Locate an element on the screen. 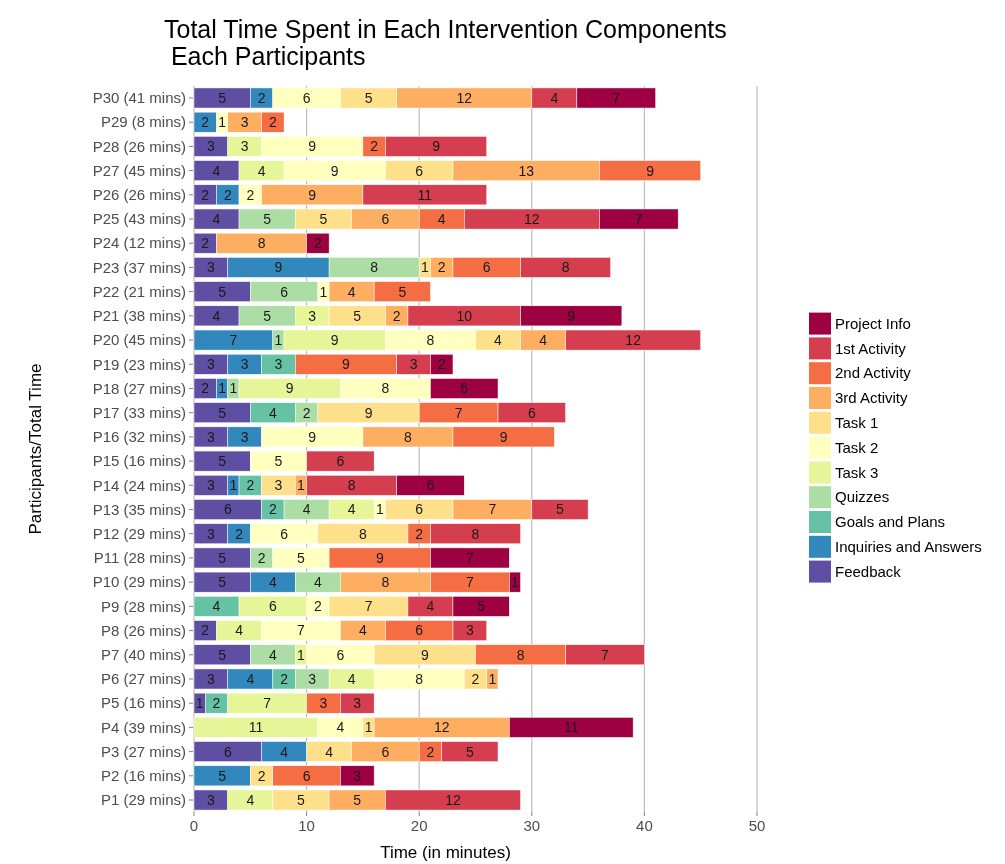 Image resolution: width=1005 pixels, height=864 pixels. data-label: 11 is located at coordinates (571, 727).